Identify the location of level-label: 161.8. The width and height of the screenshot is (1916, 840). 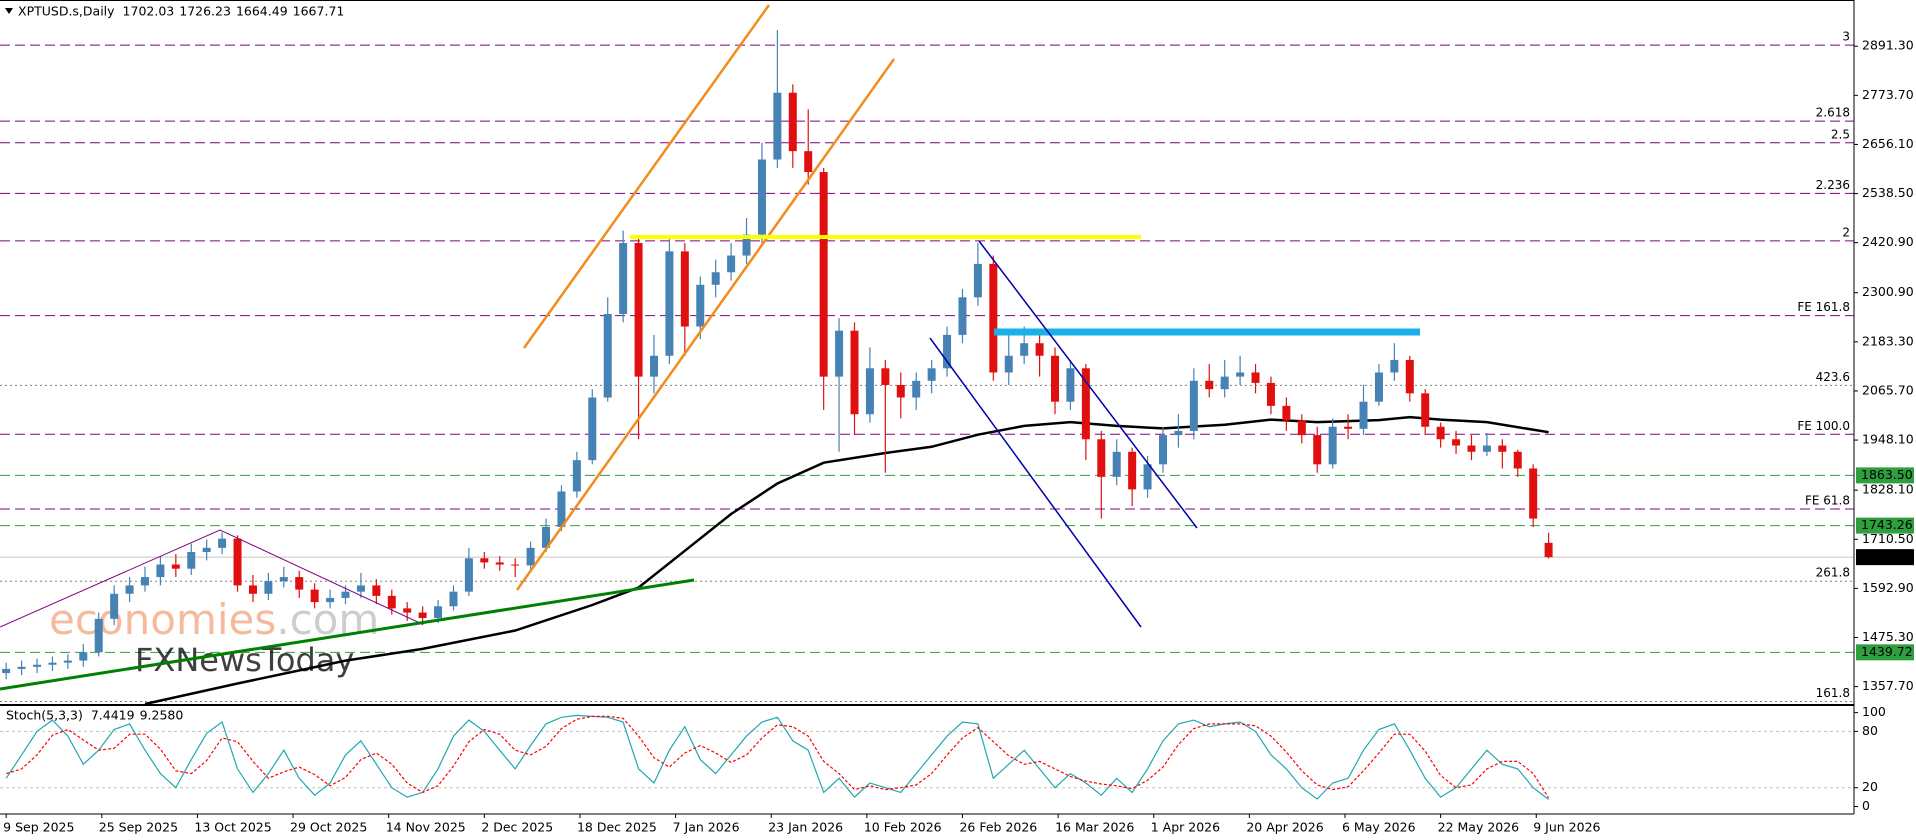
(1833, 693).